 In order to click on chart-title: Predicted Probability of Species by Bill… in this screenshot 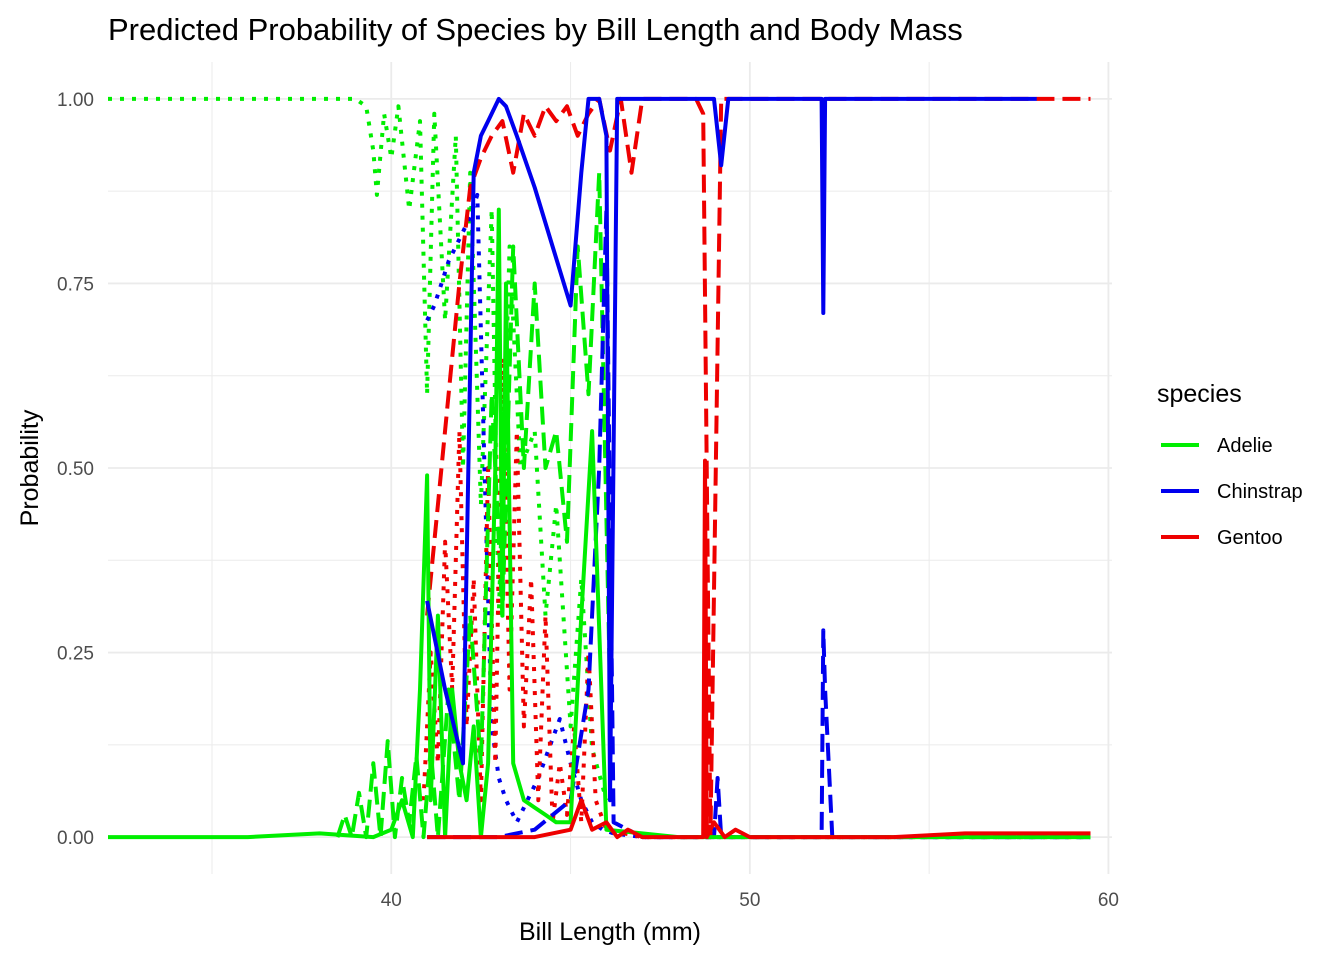, I will do `click(535, 29)`.